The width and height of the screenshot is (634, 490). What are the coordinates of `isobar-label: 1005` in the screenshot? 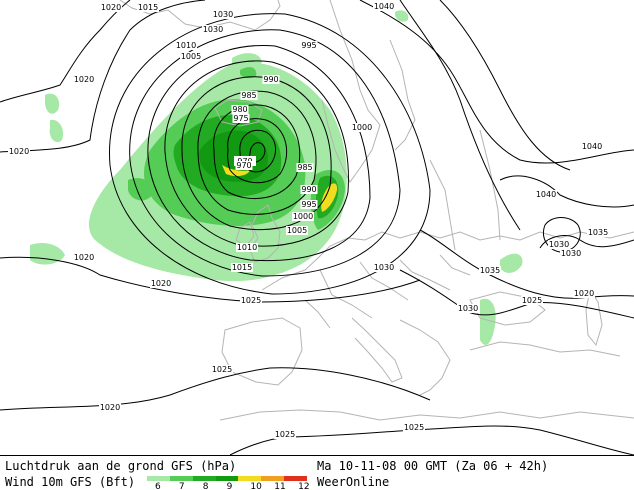 It's located at (191, 56).